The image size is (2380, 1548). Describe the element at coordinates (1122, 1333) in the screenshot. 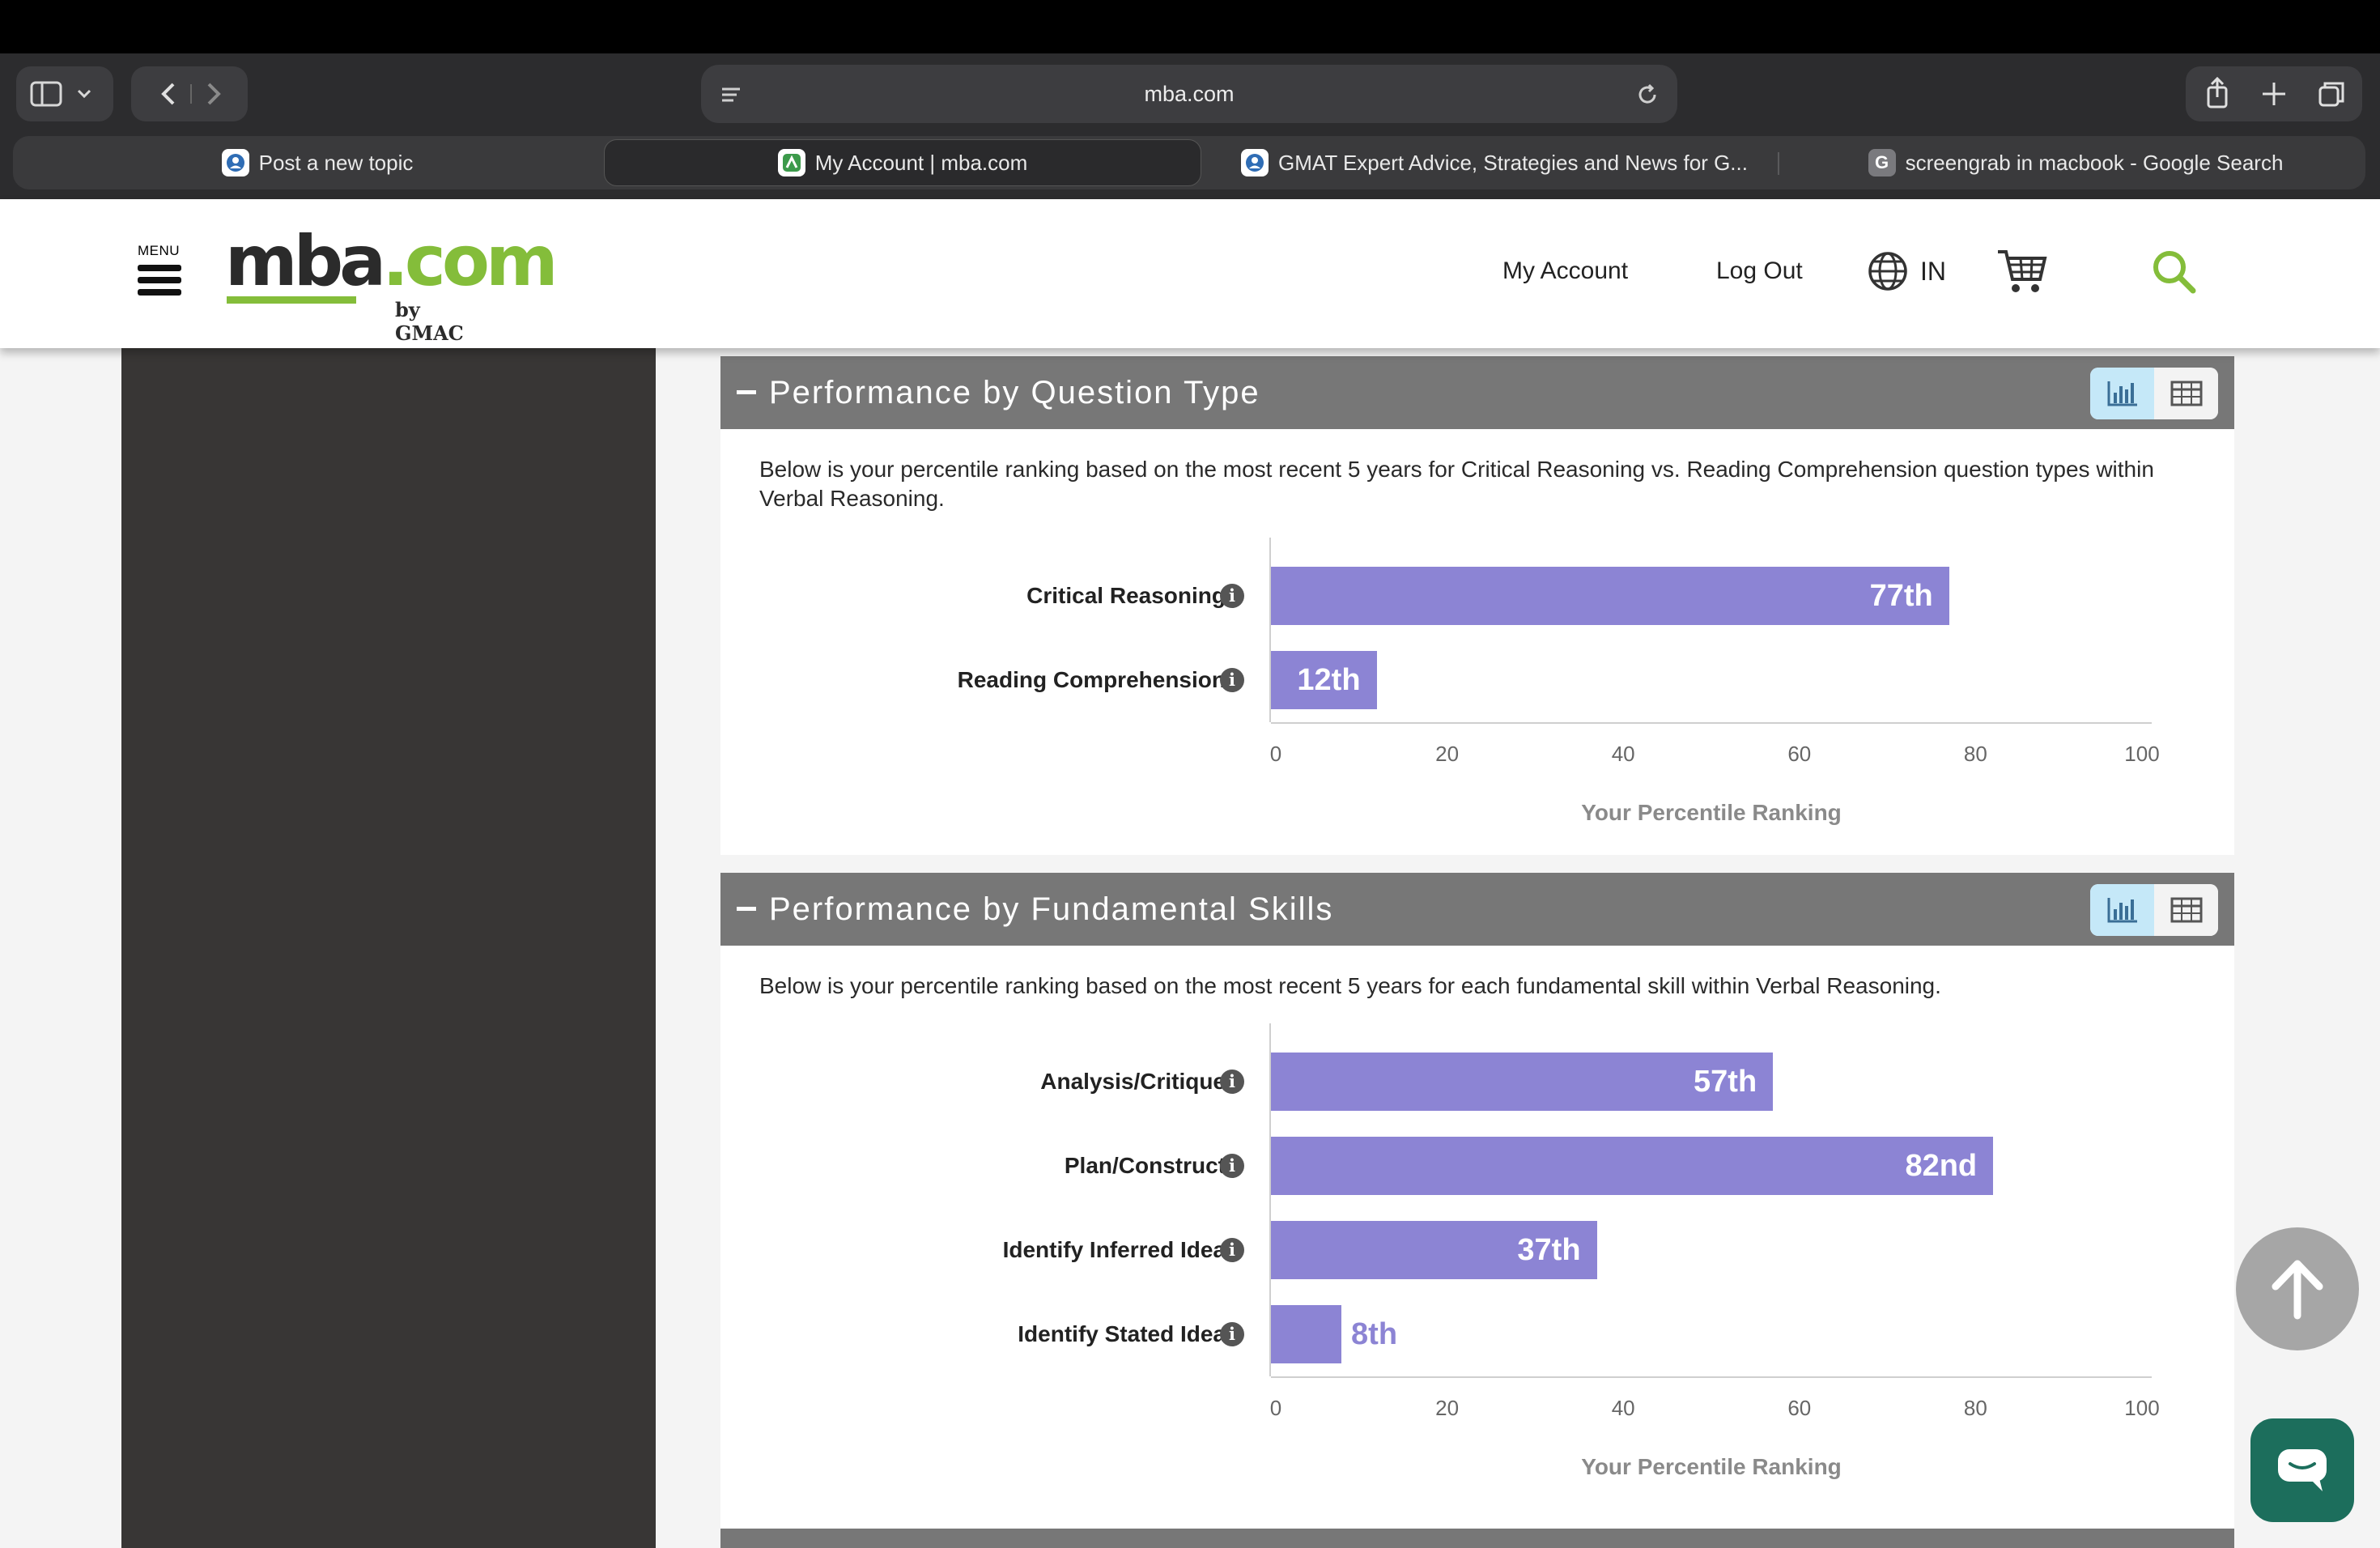

I see `category-label: Identify Stated Idea` at that location.